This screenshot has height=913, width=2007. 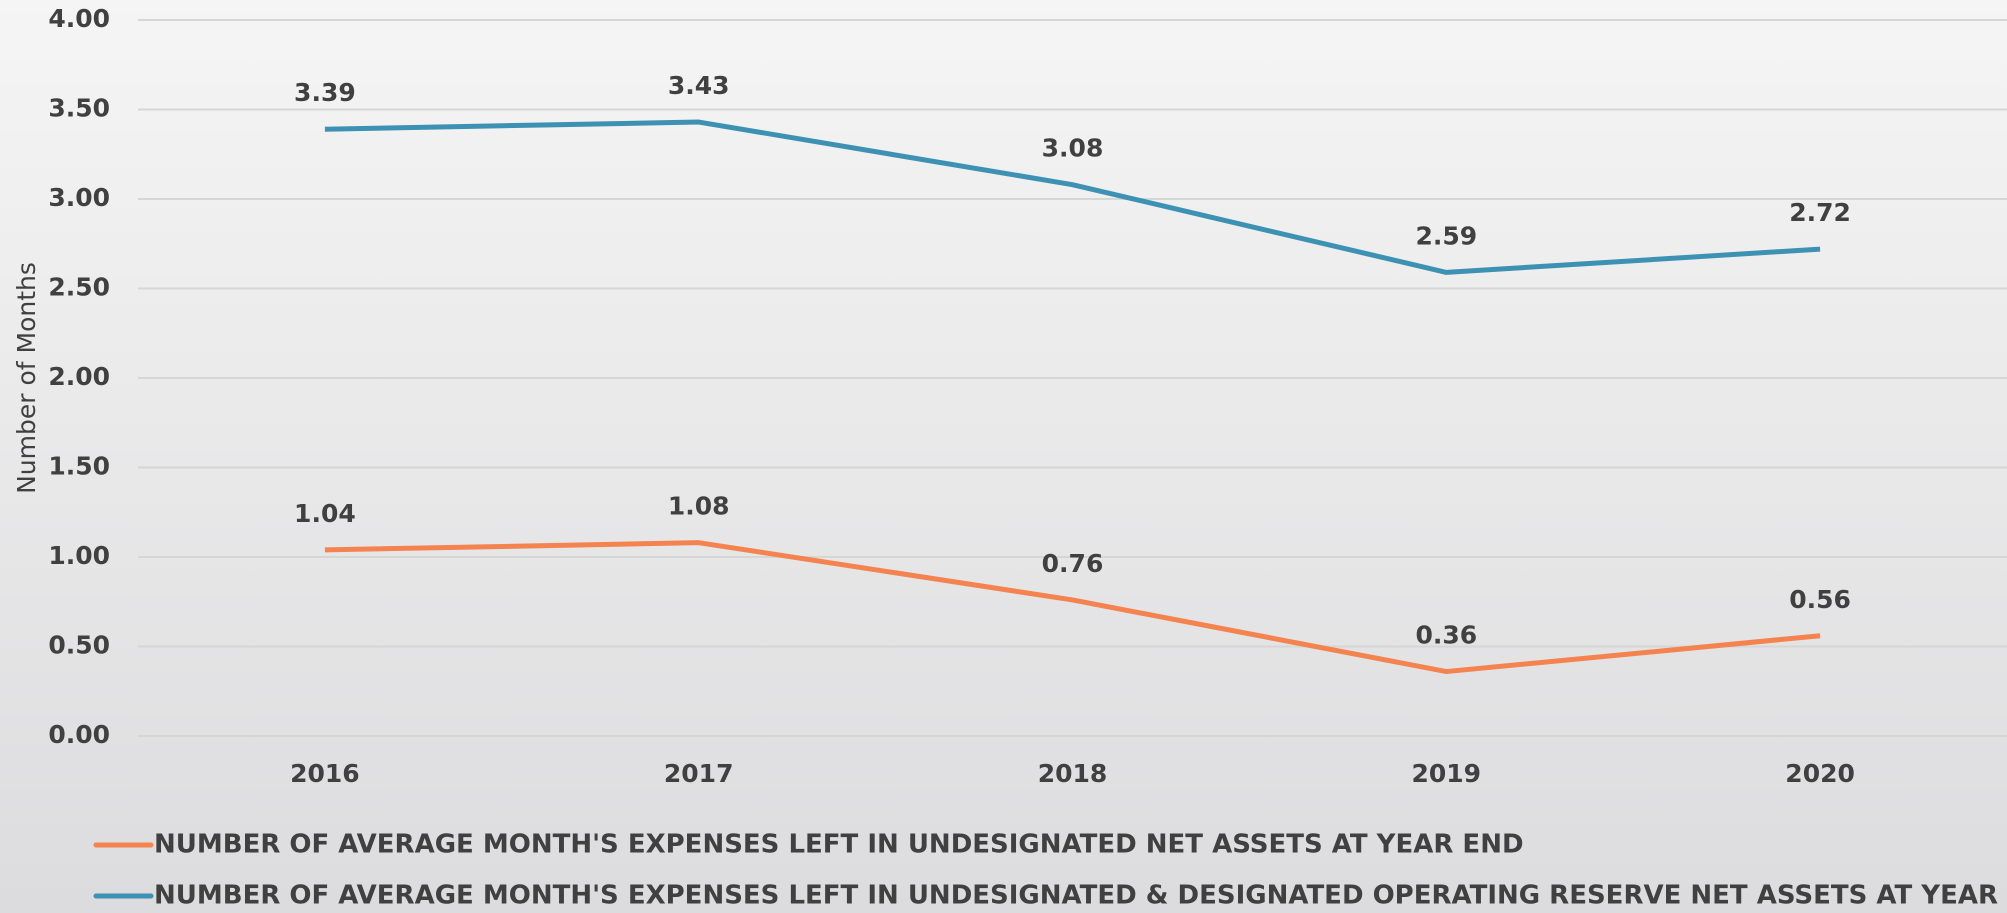 I want to click on data-label: 3.39, so click(x=325, y=92).